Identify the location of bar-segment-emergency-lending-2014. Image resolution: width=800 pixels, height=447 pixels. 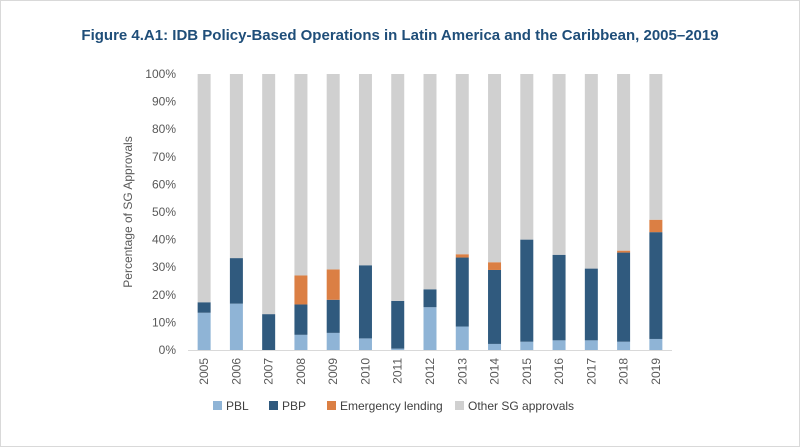
(495, 266).